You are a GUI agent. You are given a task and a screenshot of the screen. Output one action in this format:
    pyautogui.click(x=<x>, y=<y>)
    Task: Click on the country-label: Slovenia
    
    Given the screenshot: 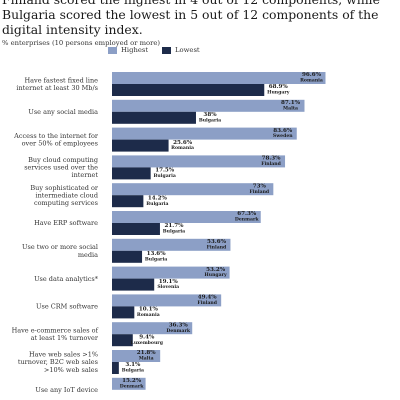 What is the action you would take?
    pyautogui.click(x=168, y=287)
    